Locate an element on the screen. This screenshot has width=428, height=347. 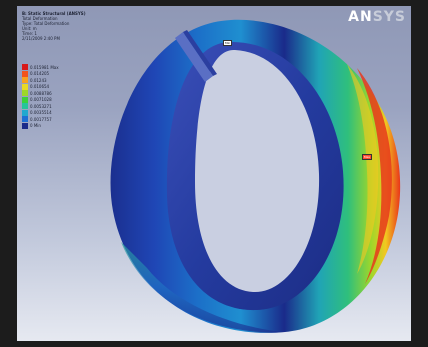
ansys-logo: ANSYS is located at coordinates (377, 17).